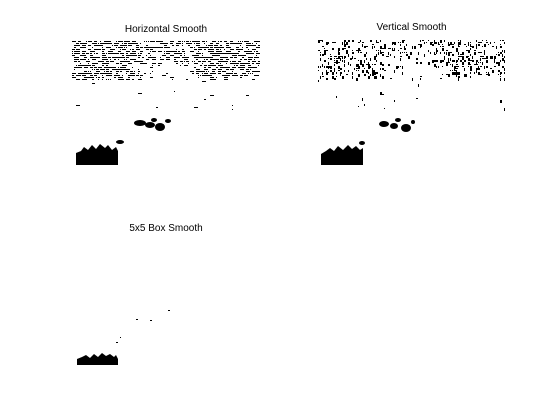  What do you see at coordinates (411, 27) in the screenshot?
I see `panel-title: Vertical Smooth` at bounding box center [411, 27].